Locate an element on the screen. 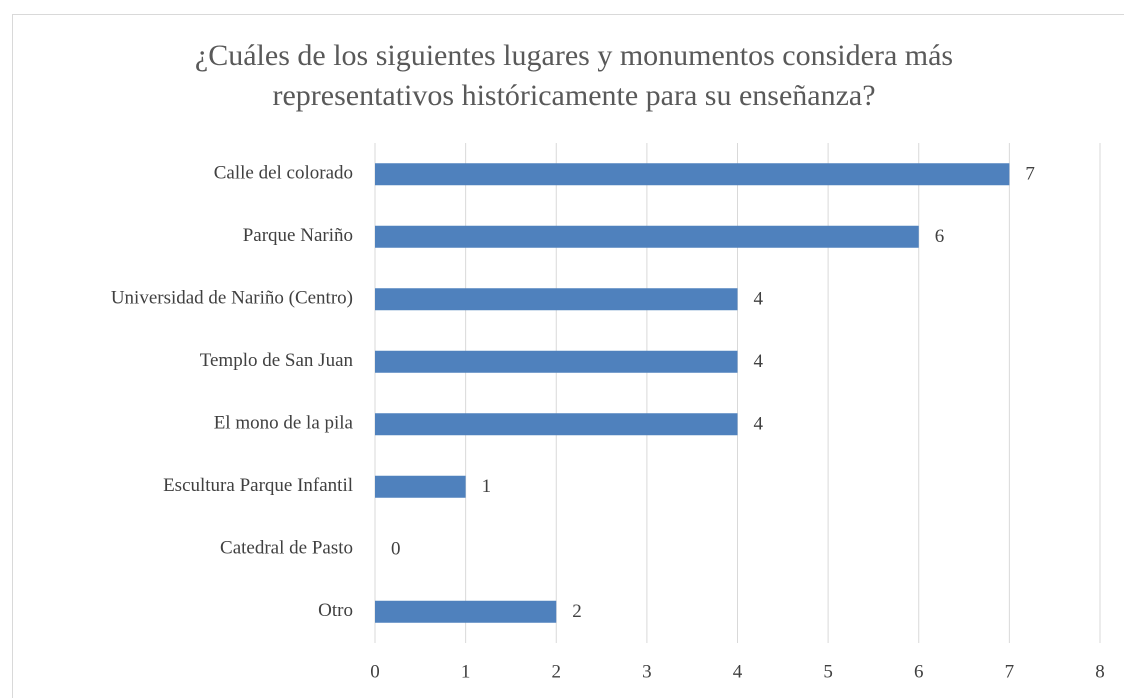 The image size is (1124, 698). y-tick-label: Universidad de Nariño (Centro) is located at coordinates (232, 298).